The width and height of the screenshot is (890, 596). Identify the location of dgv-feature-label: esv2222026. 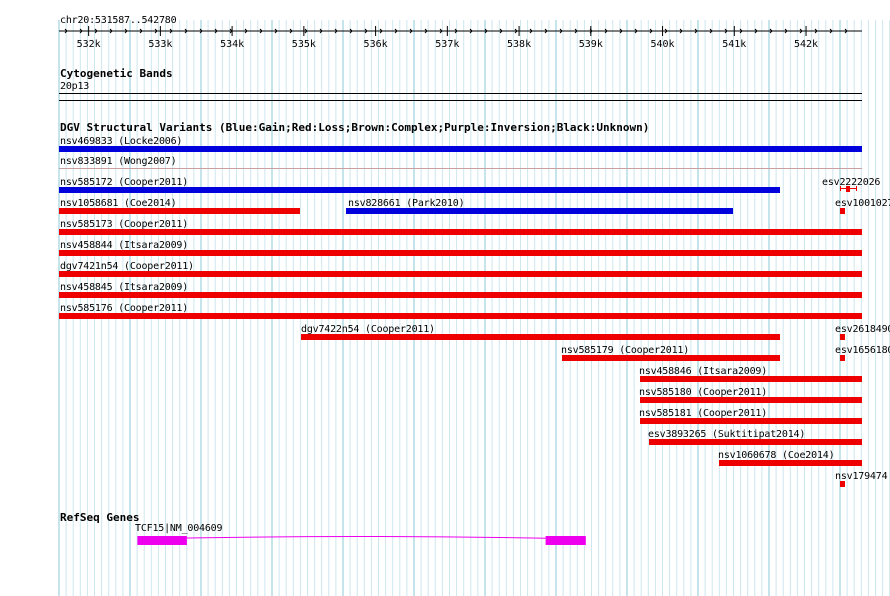
(851, 182).